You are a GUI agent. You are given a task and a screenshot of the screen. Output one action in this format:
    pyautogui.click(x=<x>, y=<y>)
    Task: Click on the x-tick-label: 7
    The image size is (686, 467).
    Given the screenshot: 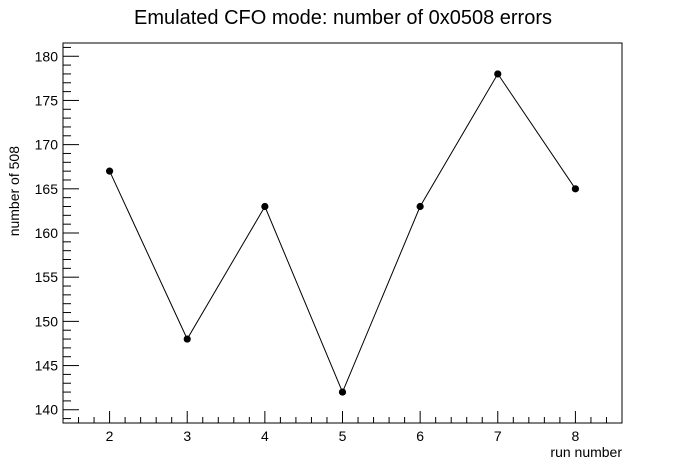 What is the action you would take?
    pyautogui.click(x=498, y=436)
    